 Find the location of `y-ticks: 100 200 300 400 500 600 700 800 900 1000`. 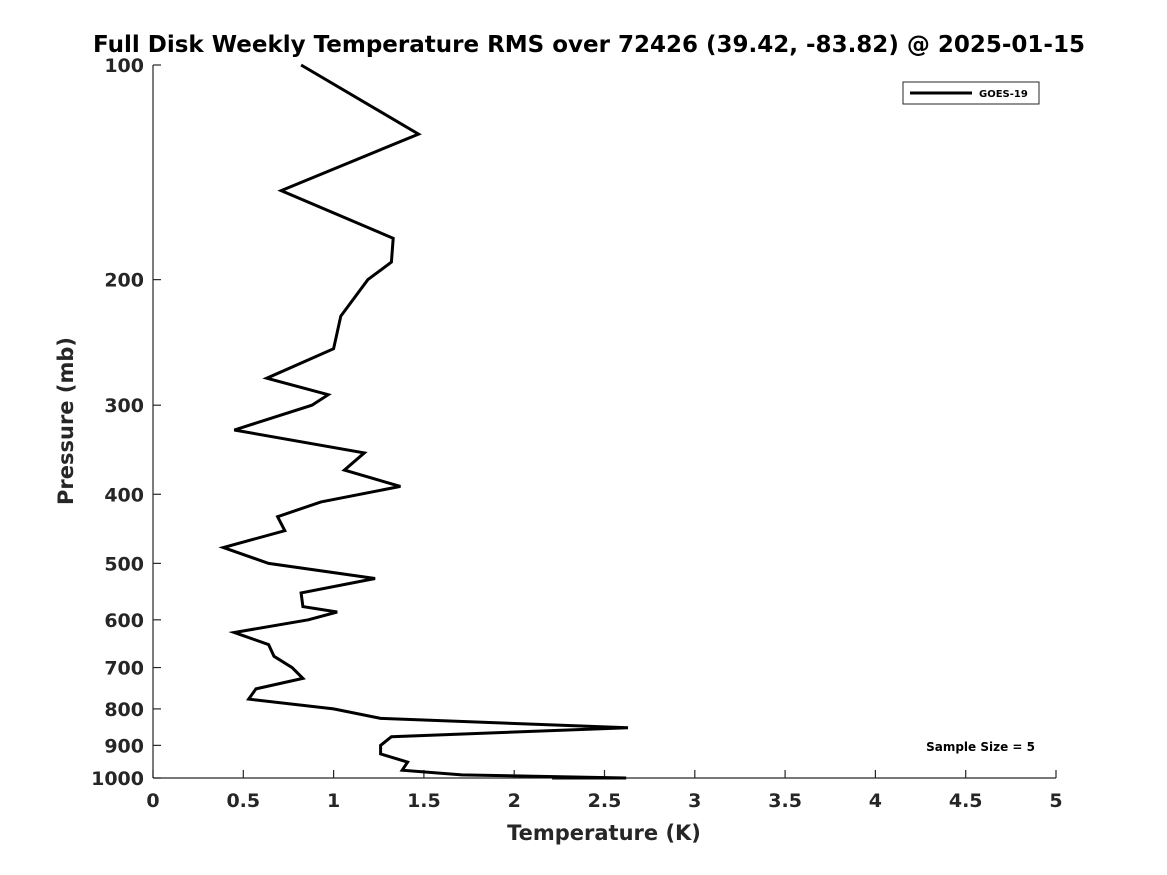

y-ticks: 100 200 300 400 500 600 700 800 900 1000 is located at coordinates (126, 422).